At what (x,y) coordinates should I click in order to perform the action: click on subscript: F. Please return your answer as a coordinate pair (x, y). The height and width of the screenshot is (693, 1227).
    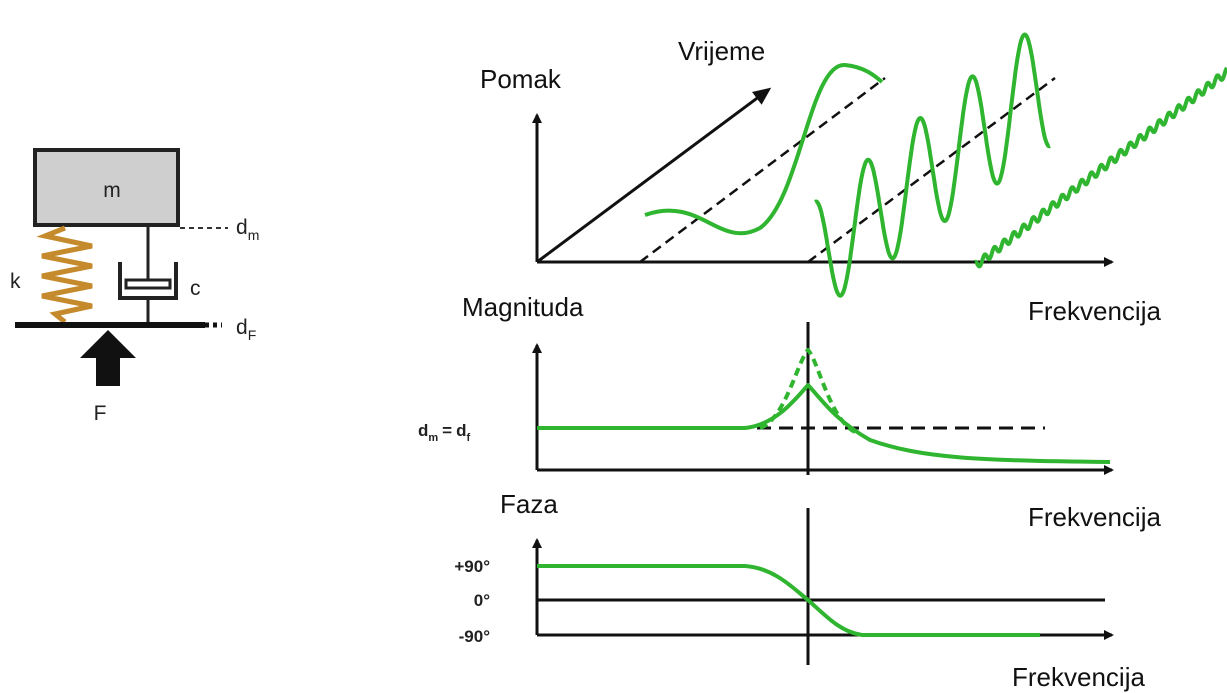
    Looking at the image, I should click on (252, 335).